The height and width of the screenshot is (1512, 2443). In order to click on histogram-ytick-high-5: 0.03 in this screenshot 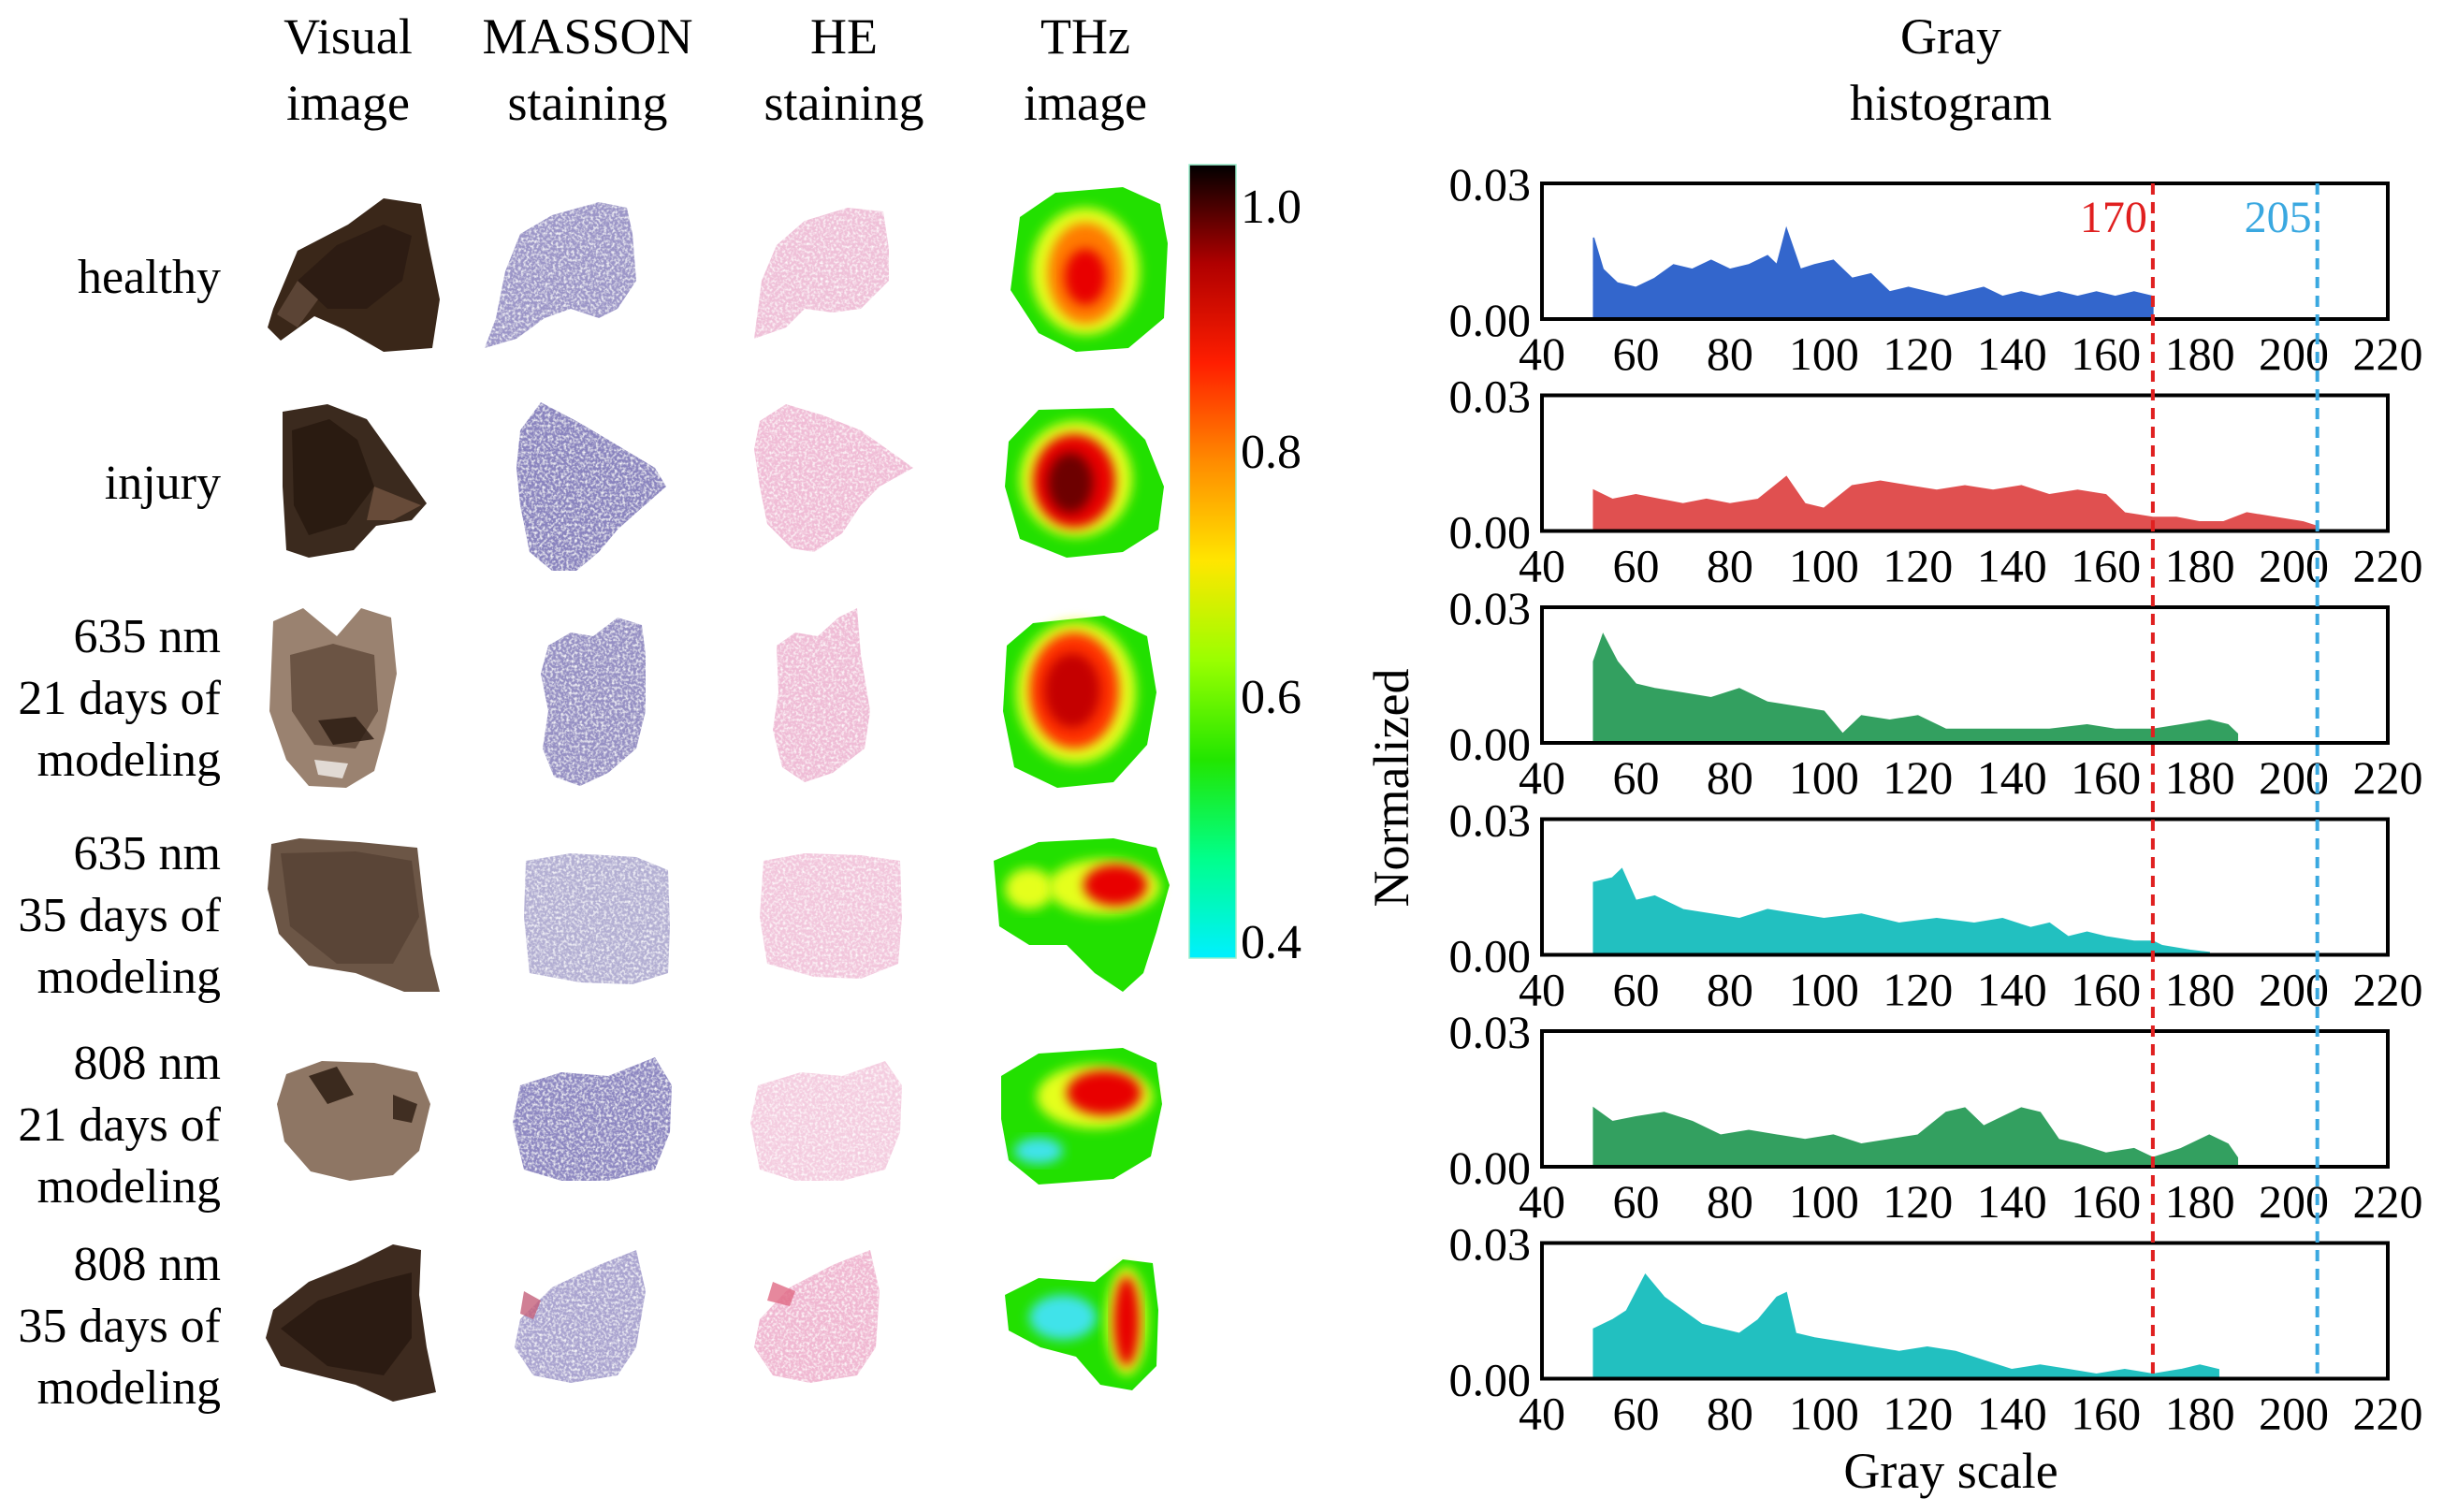, I will do `click(1490, 1032)`.